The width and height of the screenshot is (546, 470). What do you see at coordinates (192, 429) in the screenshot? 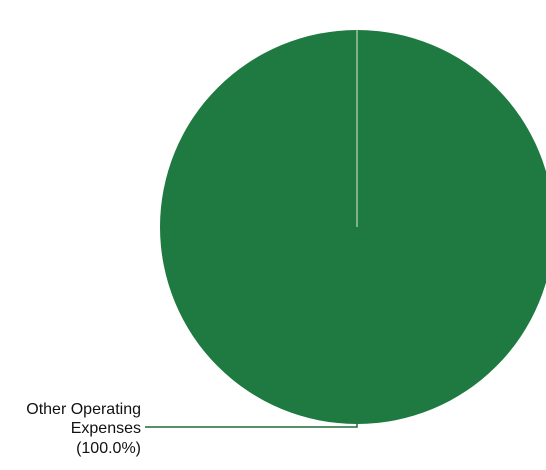
I see `slice-labels: Other Operating Expenses (100.0%)` at bounding box center [192, 429].